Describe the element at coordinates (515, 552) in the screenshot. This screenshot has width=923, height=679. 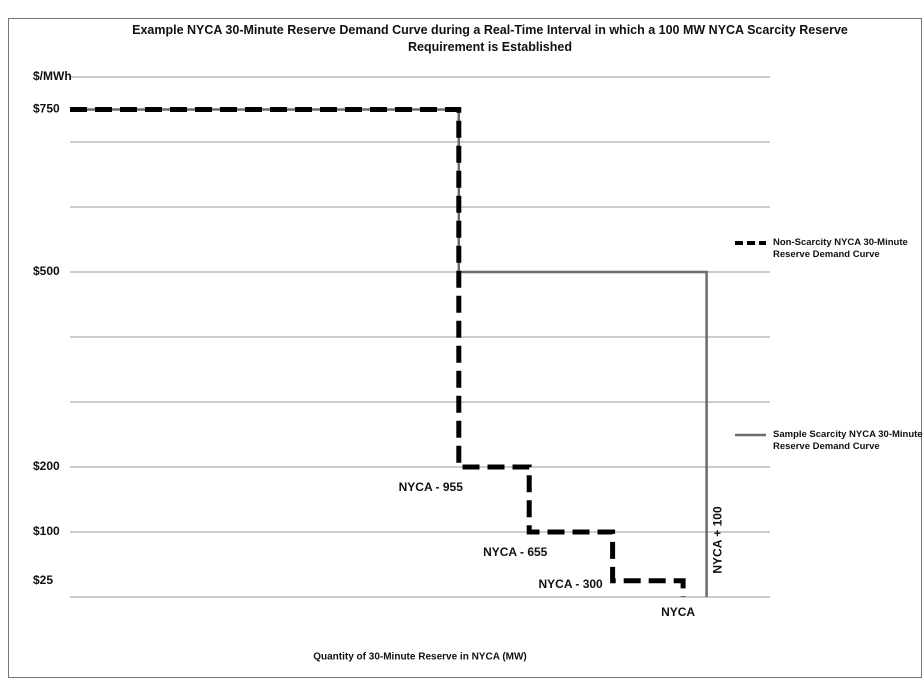
I see `x-tick-label: NYCA - 655` at that location.